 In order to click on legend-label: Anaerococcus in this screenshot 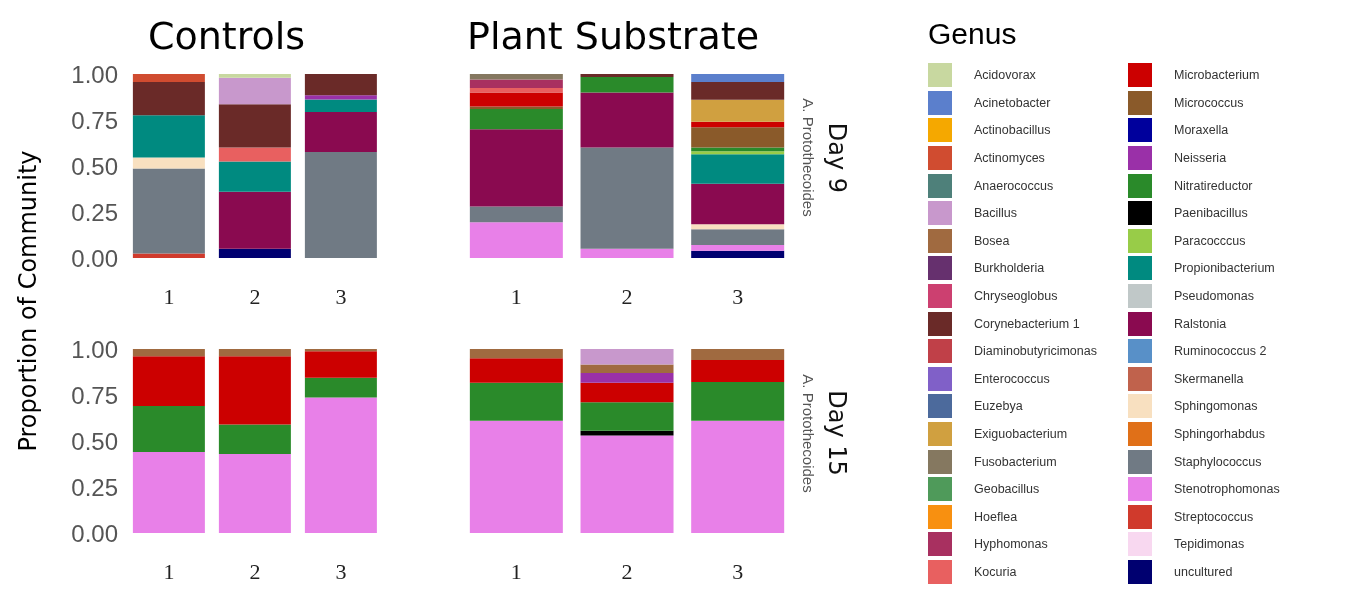, I will do `click(1014, 185)`.